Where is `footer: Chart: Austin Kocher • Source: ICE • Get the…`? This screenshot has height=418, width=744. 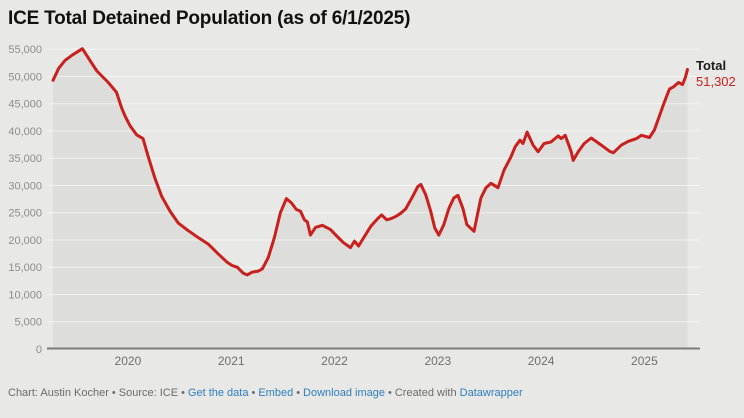 footer: Chart: Austin Kocher • Source: ICE • Get the… is located at coordinates (265, 393).